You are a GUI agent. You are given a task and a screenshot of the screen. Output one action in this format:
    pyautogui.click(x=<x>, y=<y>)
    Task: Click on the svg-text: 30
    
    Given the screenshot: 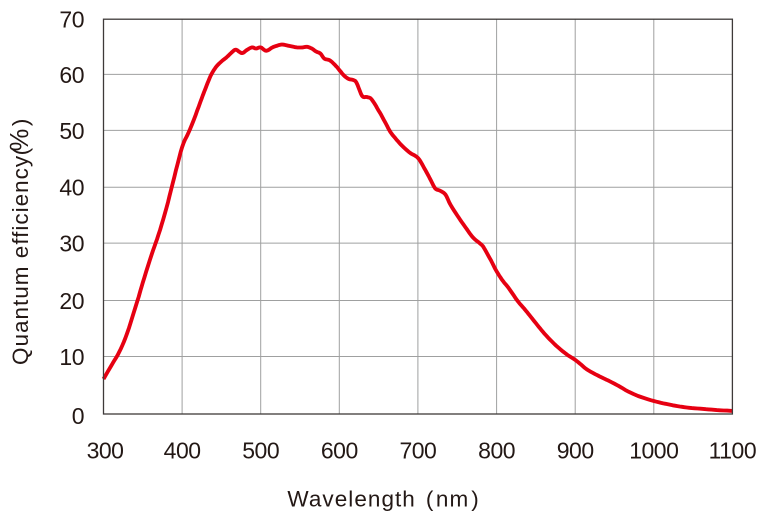 What is the action you would take?
    pyautogui.click(x=71, y=244)
    